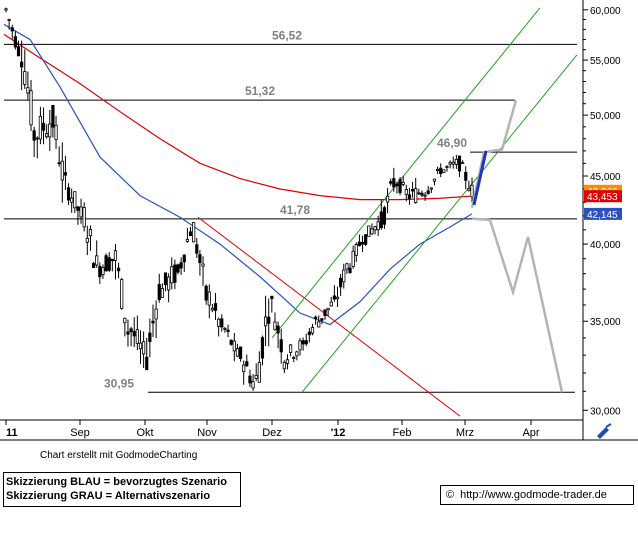 The height and width of the screenshot is (535, 638). What do you see at coordinates (494, 153) in the screenshot?
I see `scenario-gray-up` at bounding box center [494, 153].